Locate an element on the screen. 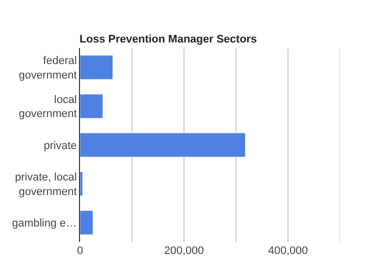  y-tick-label: private, local government is located at coordinates (46, 185).